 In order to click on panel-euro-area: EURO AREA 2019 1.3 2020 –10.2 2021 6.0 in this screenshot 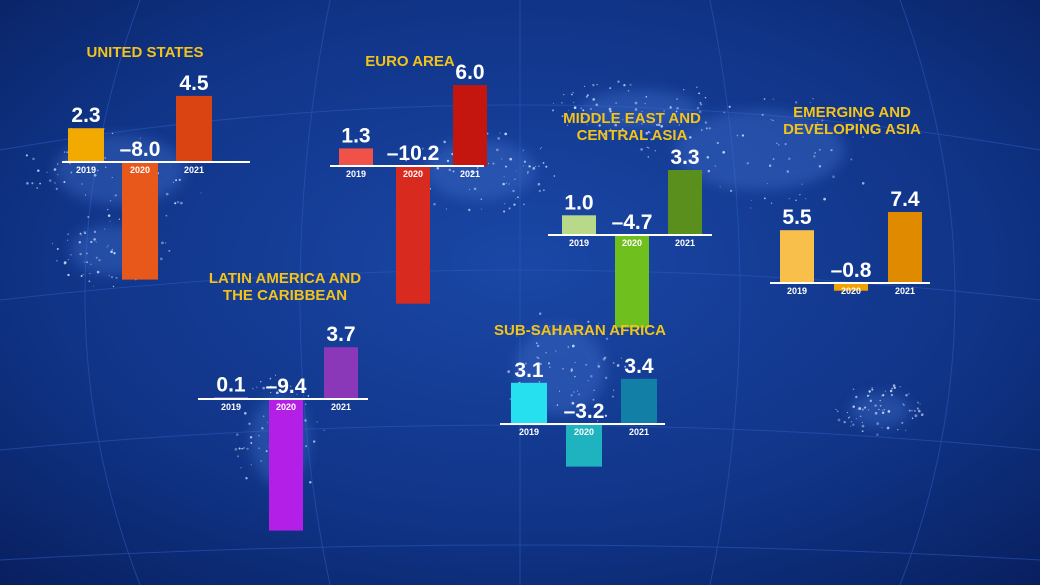, I will do `click(408, 178)`.